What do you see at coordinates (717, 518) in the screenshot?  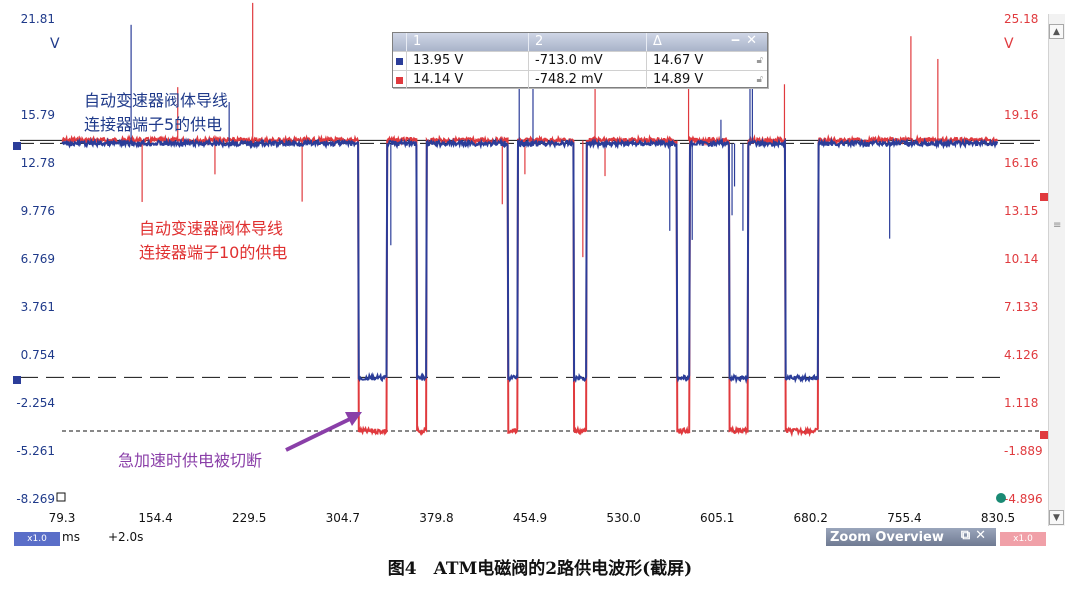 I see `x-tick-label: 605.1` at bounding box center [717, 518].